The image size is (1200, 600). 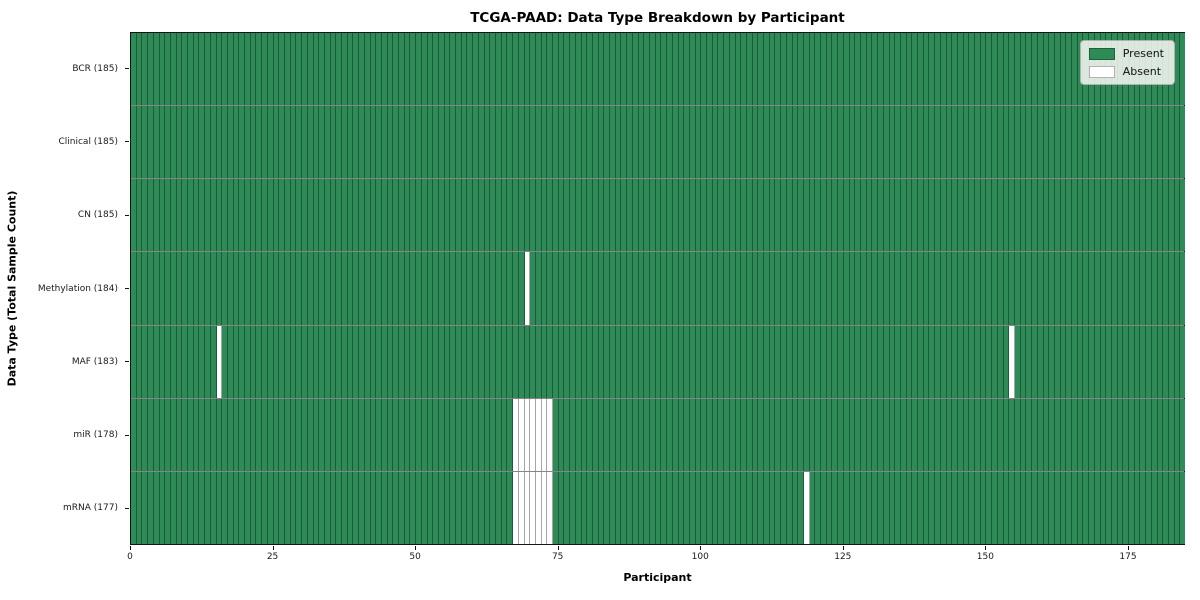 What do you see at coordinates (1126, 53) in the screenshot?
I see `legend-item-present: Present` at bounding box center [1126, 53].